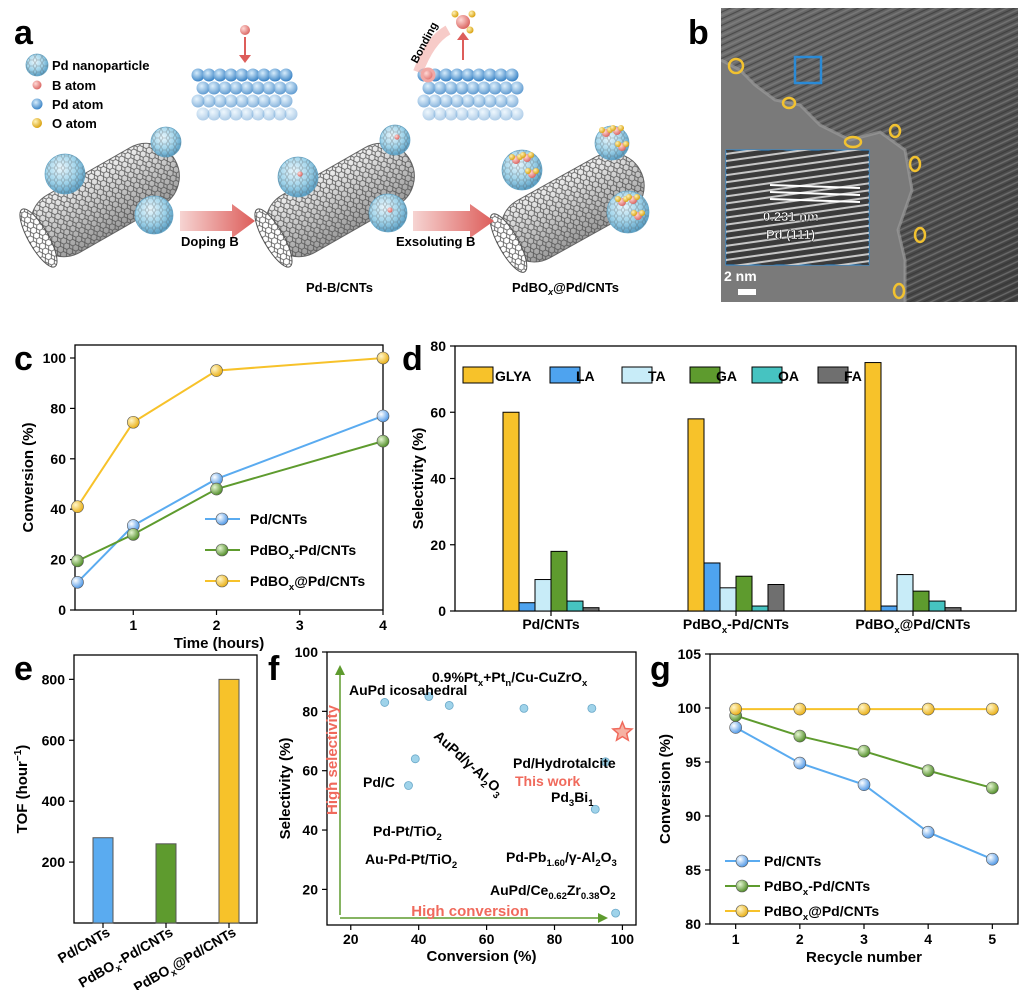  I want to click on scatter-annotation: AuPd/Ce0.62Zr0.38O2, so click(553, 892).